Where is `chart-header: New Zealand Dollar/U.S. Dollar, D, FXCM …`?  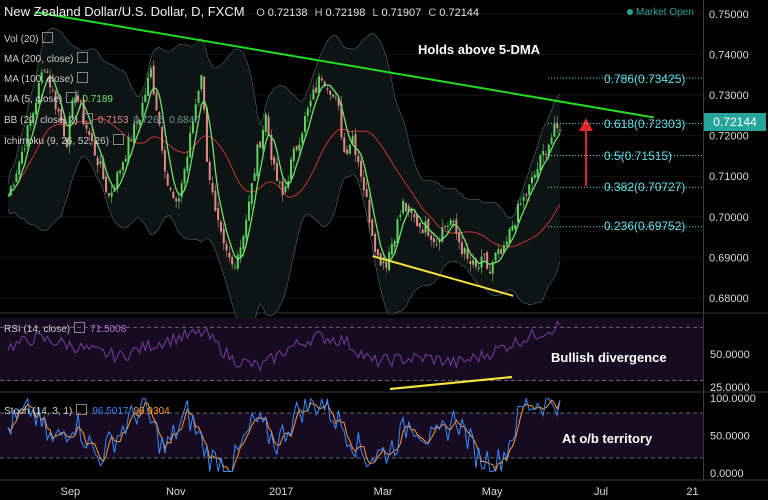 chart-header: New Zealand Dollar/U.S. Dollar, D, FXCM … is located at coordinates (243, 11).